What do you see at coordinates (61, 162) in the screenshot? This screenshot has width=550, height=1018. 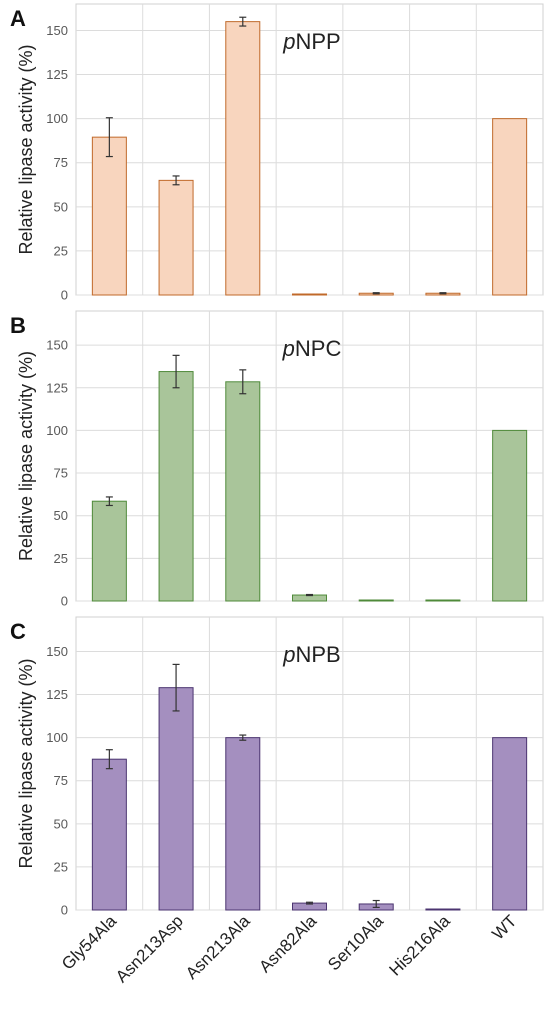 I see `panel-a-ytick-label: 75` at bounding box center [61, 162].